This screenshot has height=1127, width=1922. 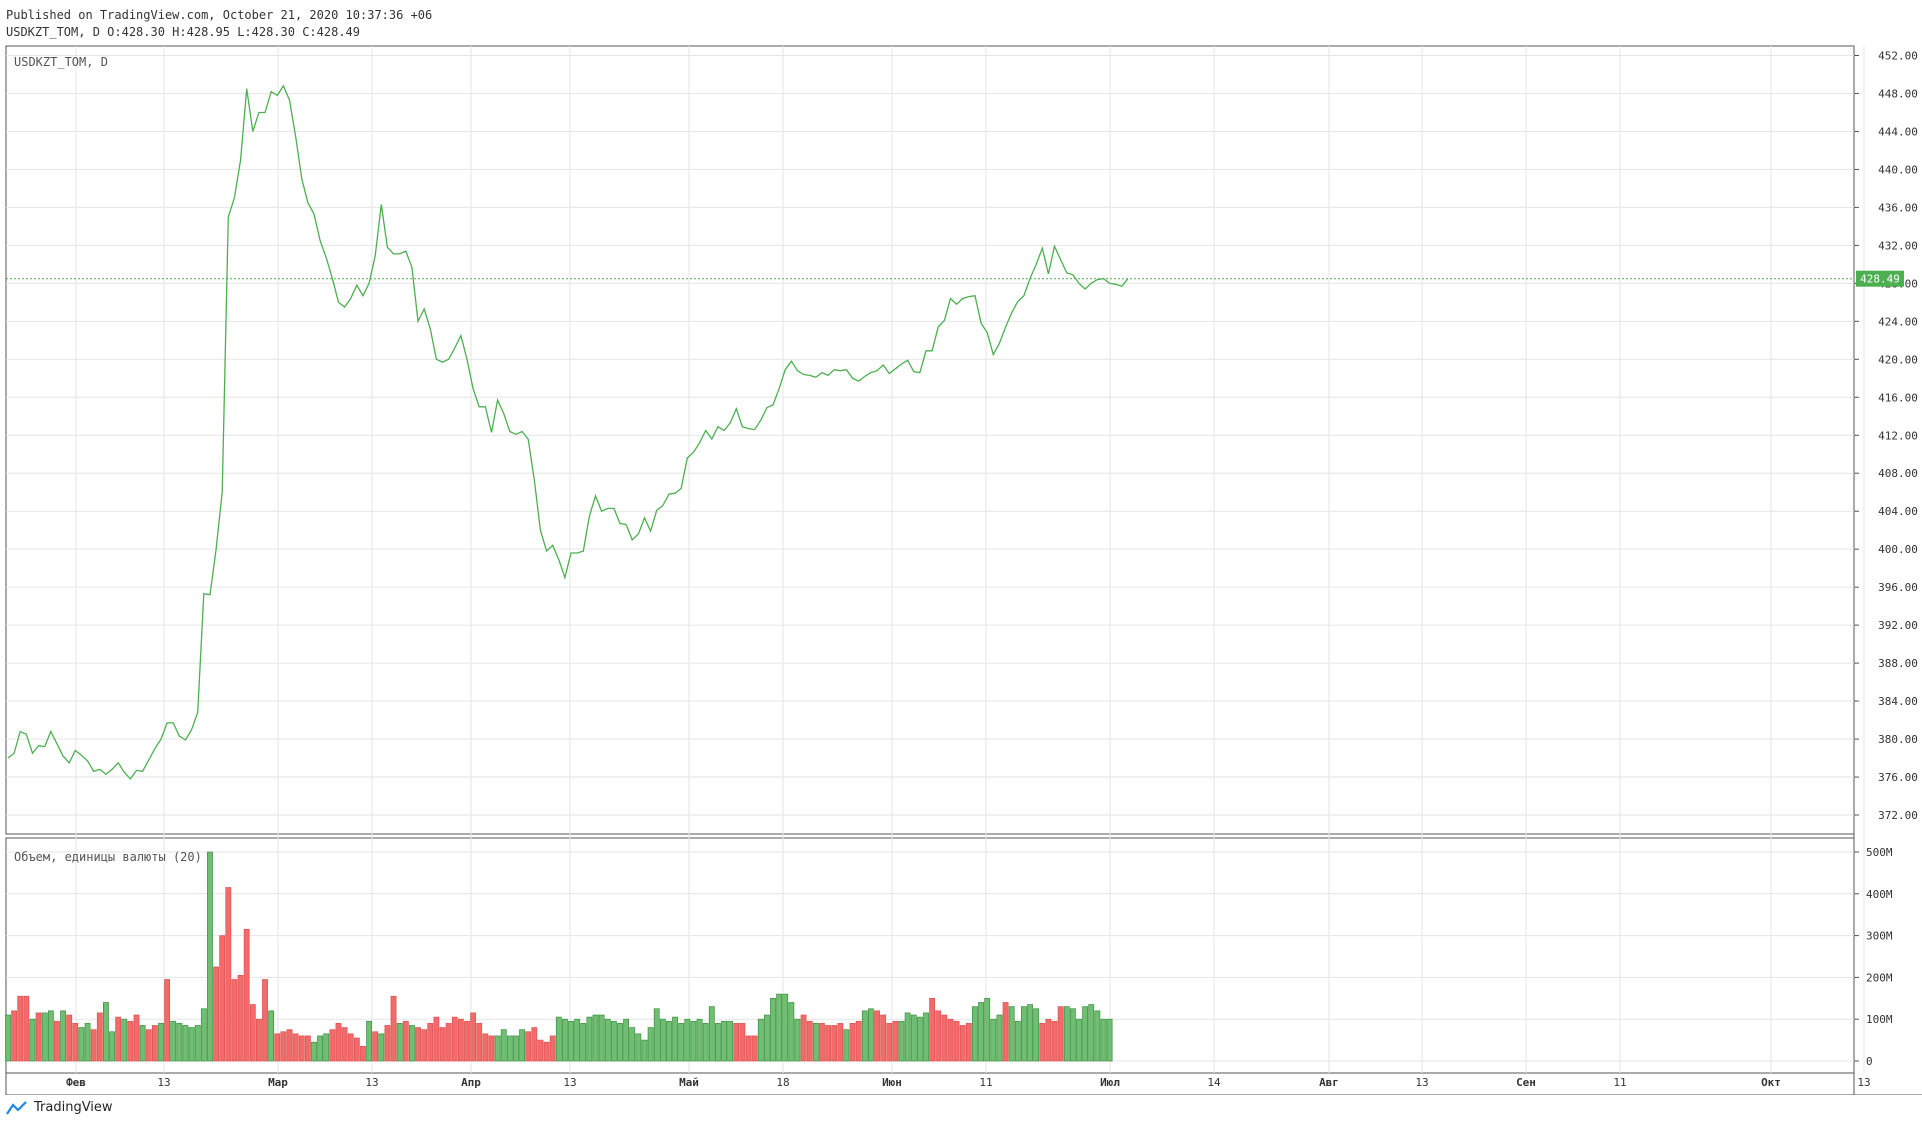 I want to click on time-tick-label: 18, so click(x=782, y=1082).